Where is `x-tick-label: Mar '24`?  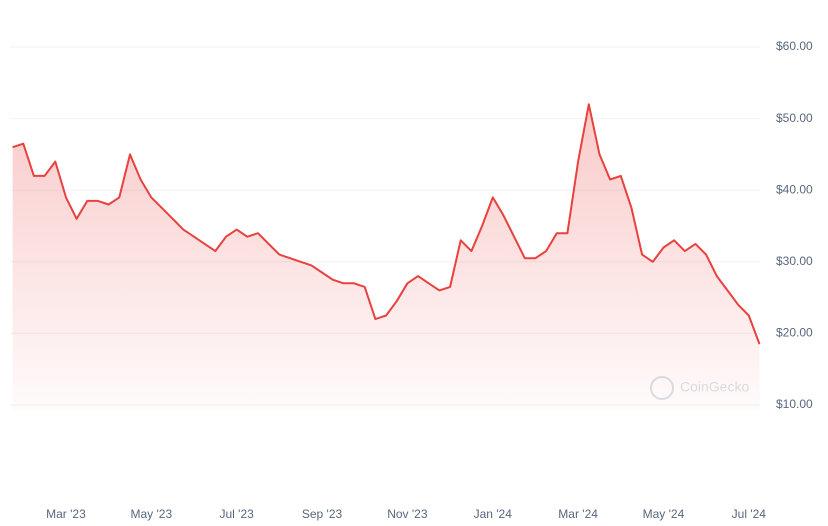 x-tick-label: Mar '24 is located at coordinates (578, 514).